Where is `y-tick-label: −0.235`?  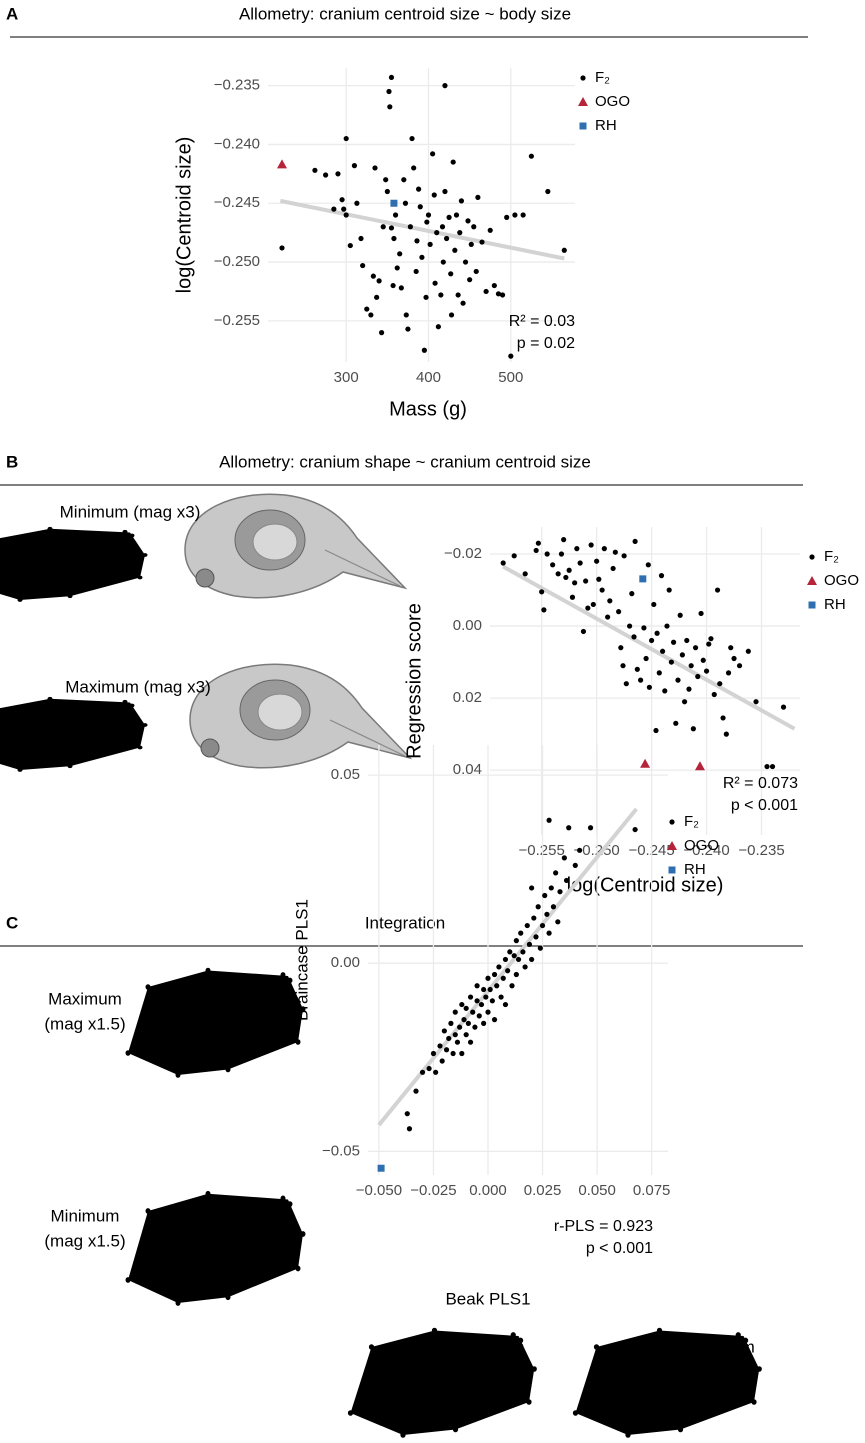 y-tick-label: −0.235 is located at coordinates (237, 85).